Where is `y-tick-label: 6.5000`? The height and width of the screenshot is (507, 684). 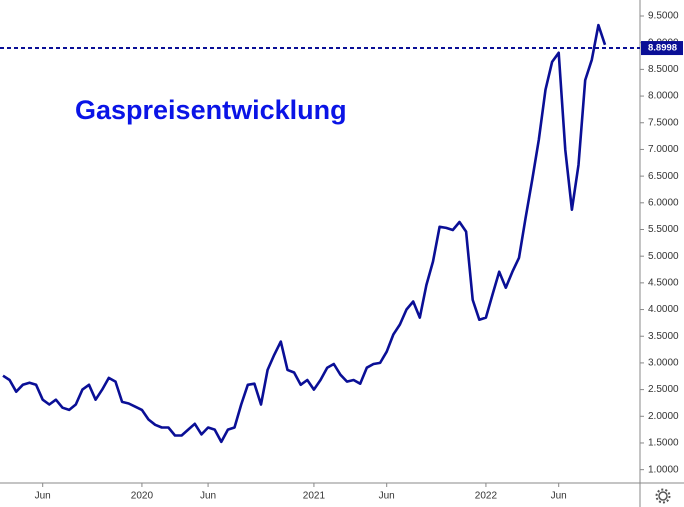 y-tick-label: 6.5000 is located at coordinates (663, 176).